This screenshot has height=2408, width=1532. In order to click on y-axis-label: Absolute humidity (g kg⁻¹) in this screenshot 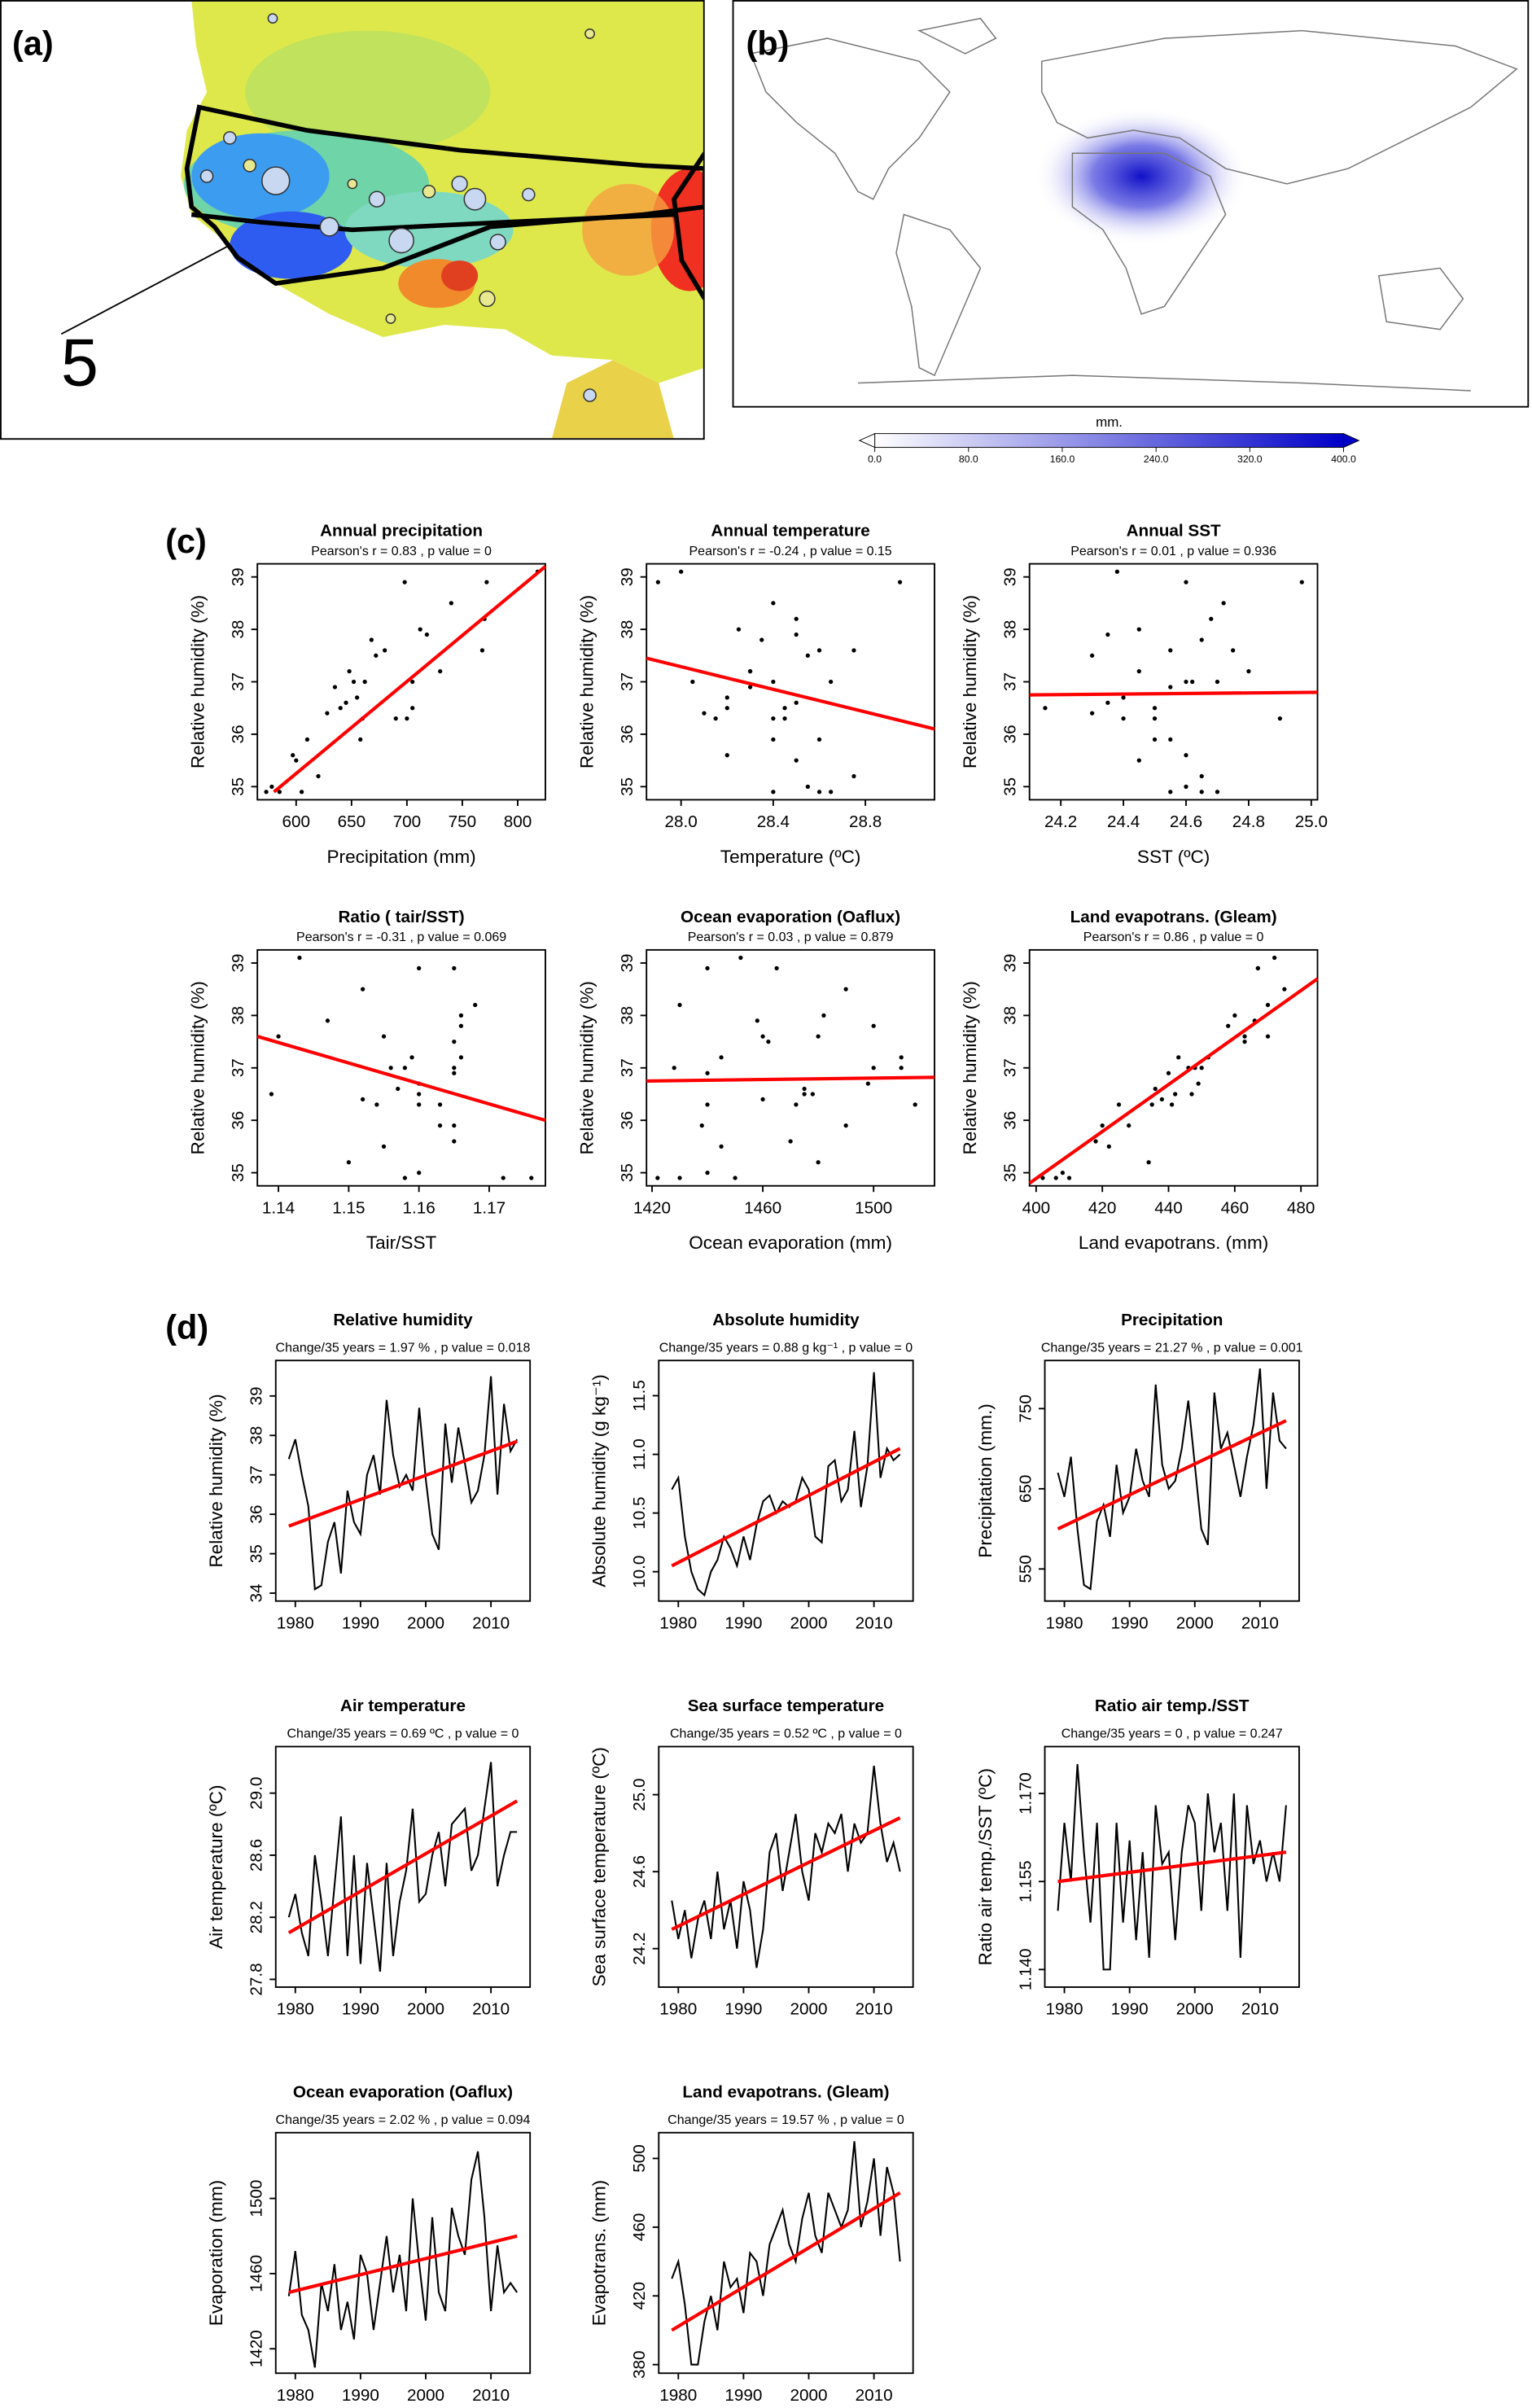, I will do `click(599, 1480)`.